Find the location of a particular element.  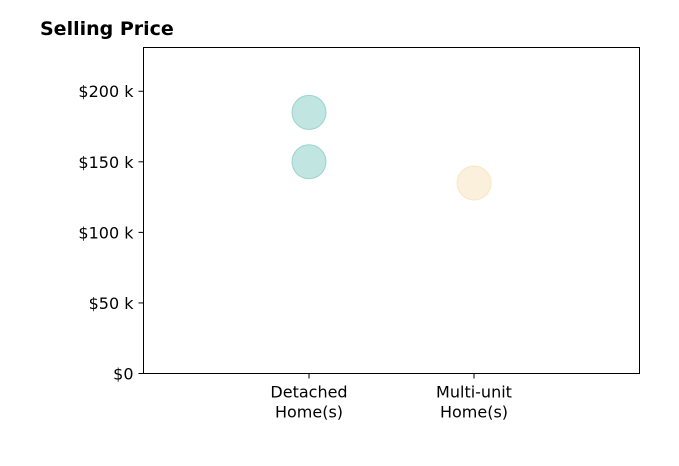

x-tick-label: Detached is located at coordinates (308, 392).